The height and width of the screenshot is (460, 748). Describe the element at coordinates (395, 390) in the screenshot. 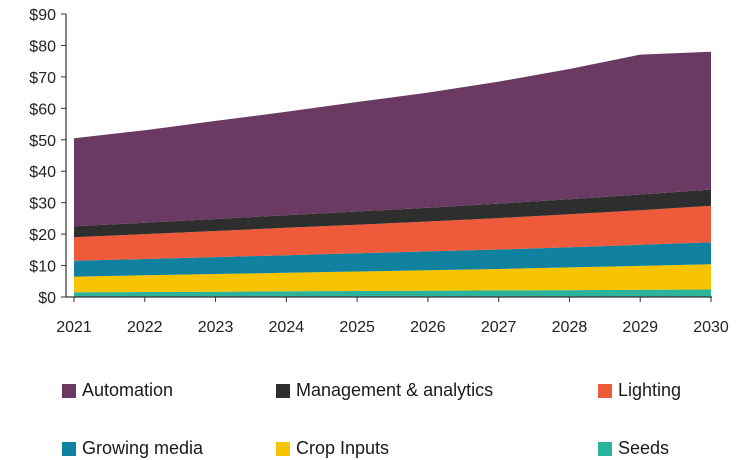

I see `legend-label: Management & analytics` at that location.